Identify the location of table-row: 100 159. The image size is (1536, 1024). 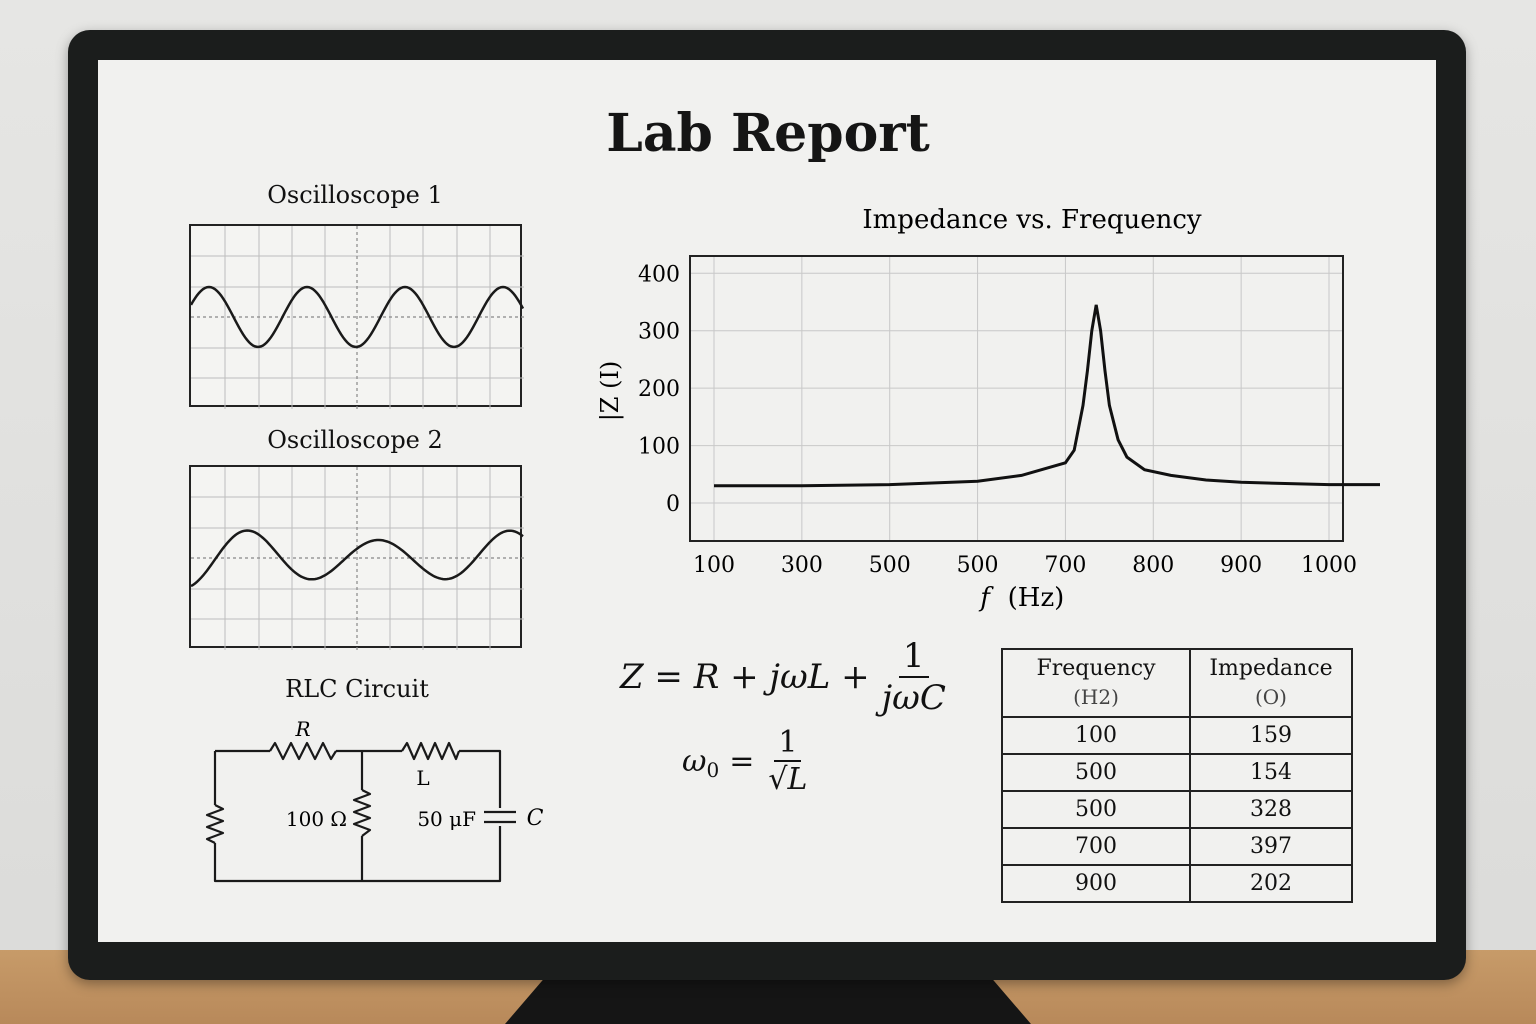
(1177, 735).